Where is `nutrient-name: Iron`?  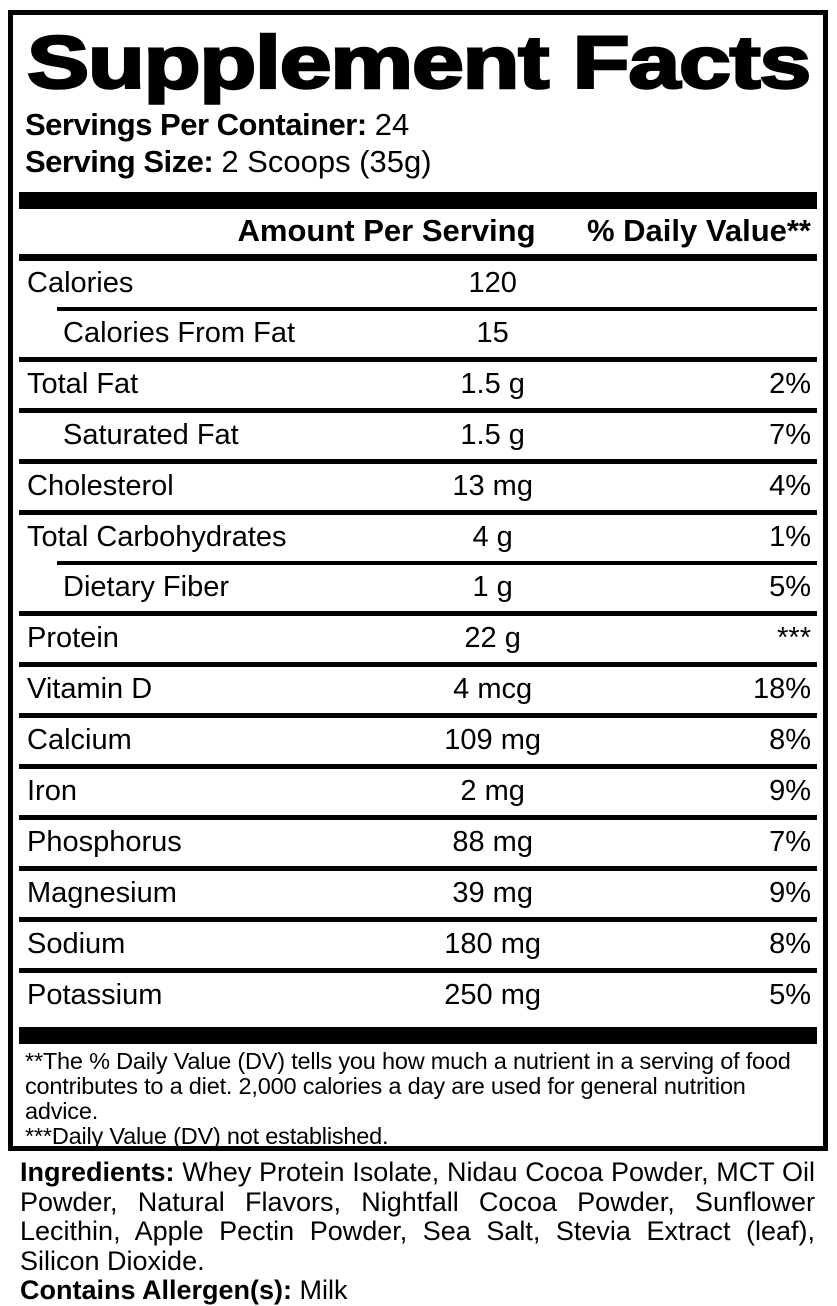
nutrient-name: Iron is located at coordinates (52, 791).